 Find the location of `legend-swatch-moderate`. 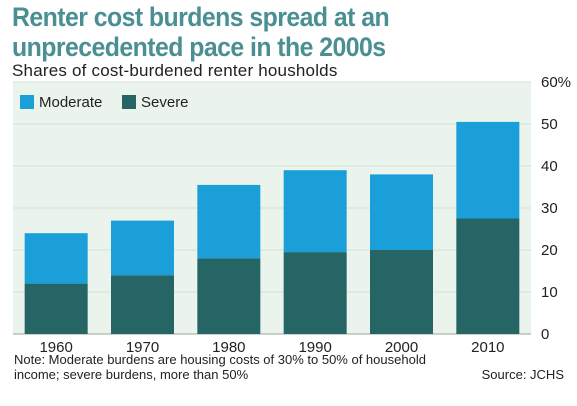

legend-swatch-moderate is located at coordinates (27, 102).